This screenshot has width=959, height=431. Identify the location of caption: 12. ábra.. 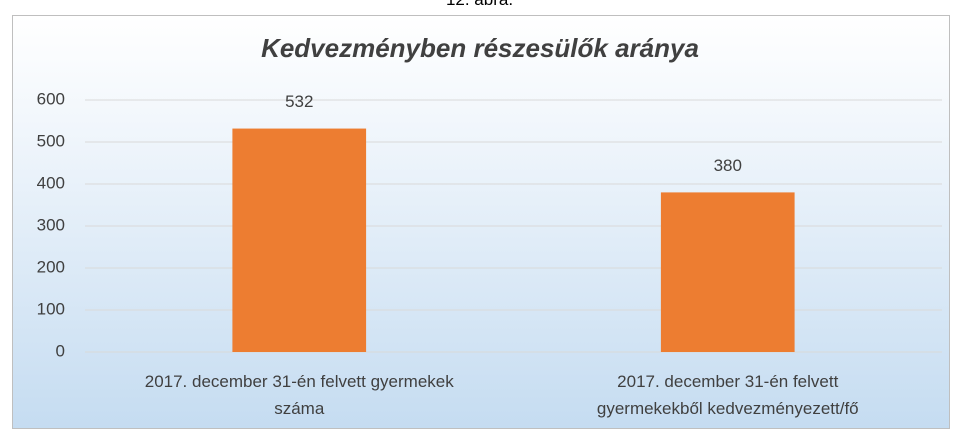
(479, 5).